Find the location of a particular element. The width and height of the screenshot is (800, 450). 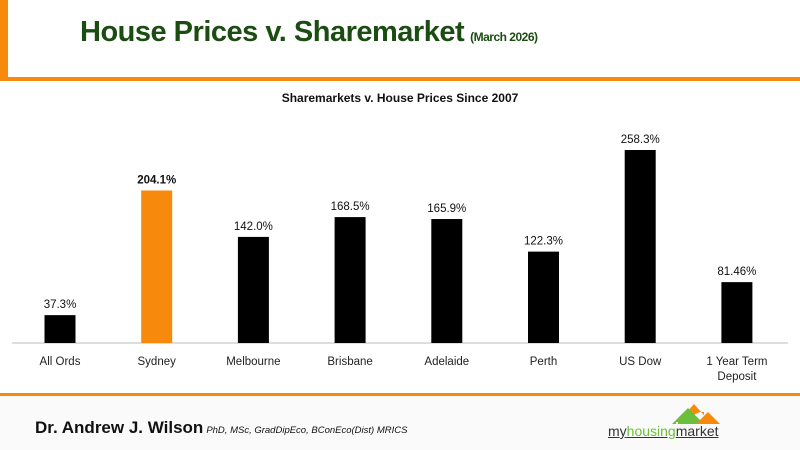

bar-all-ords is located at coordinates (60, 329).